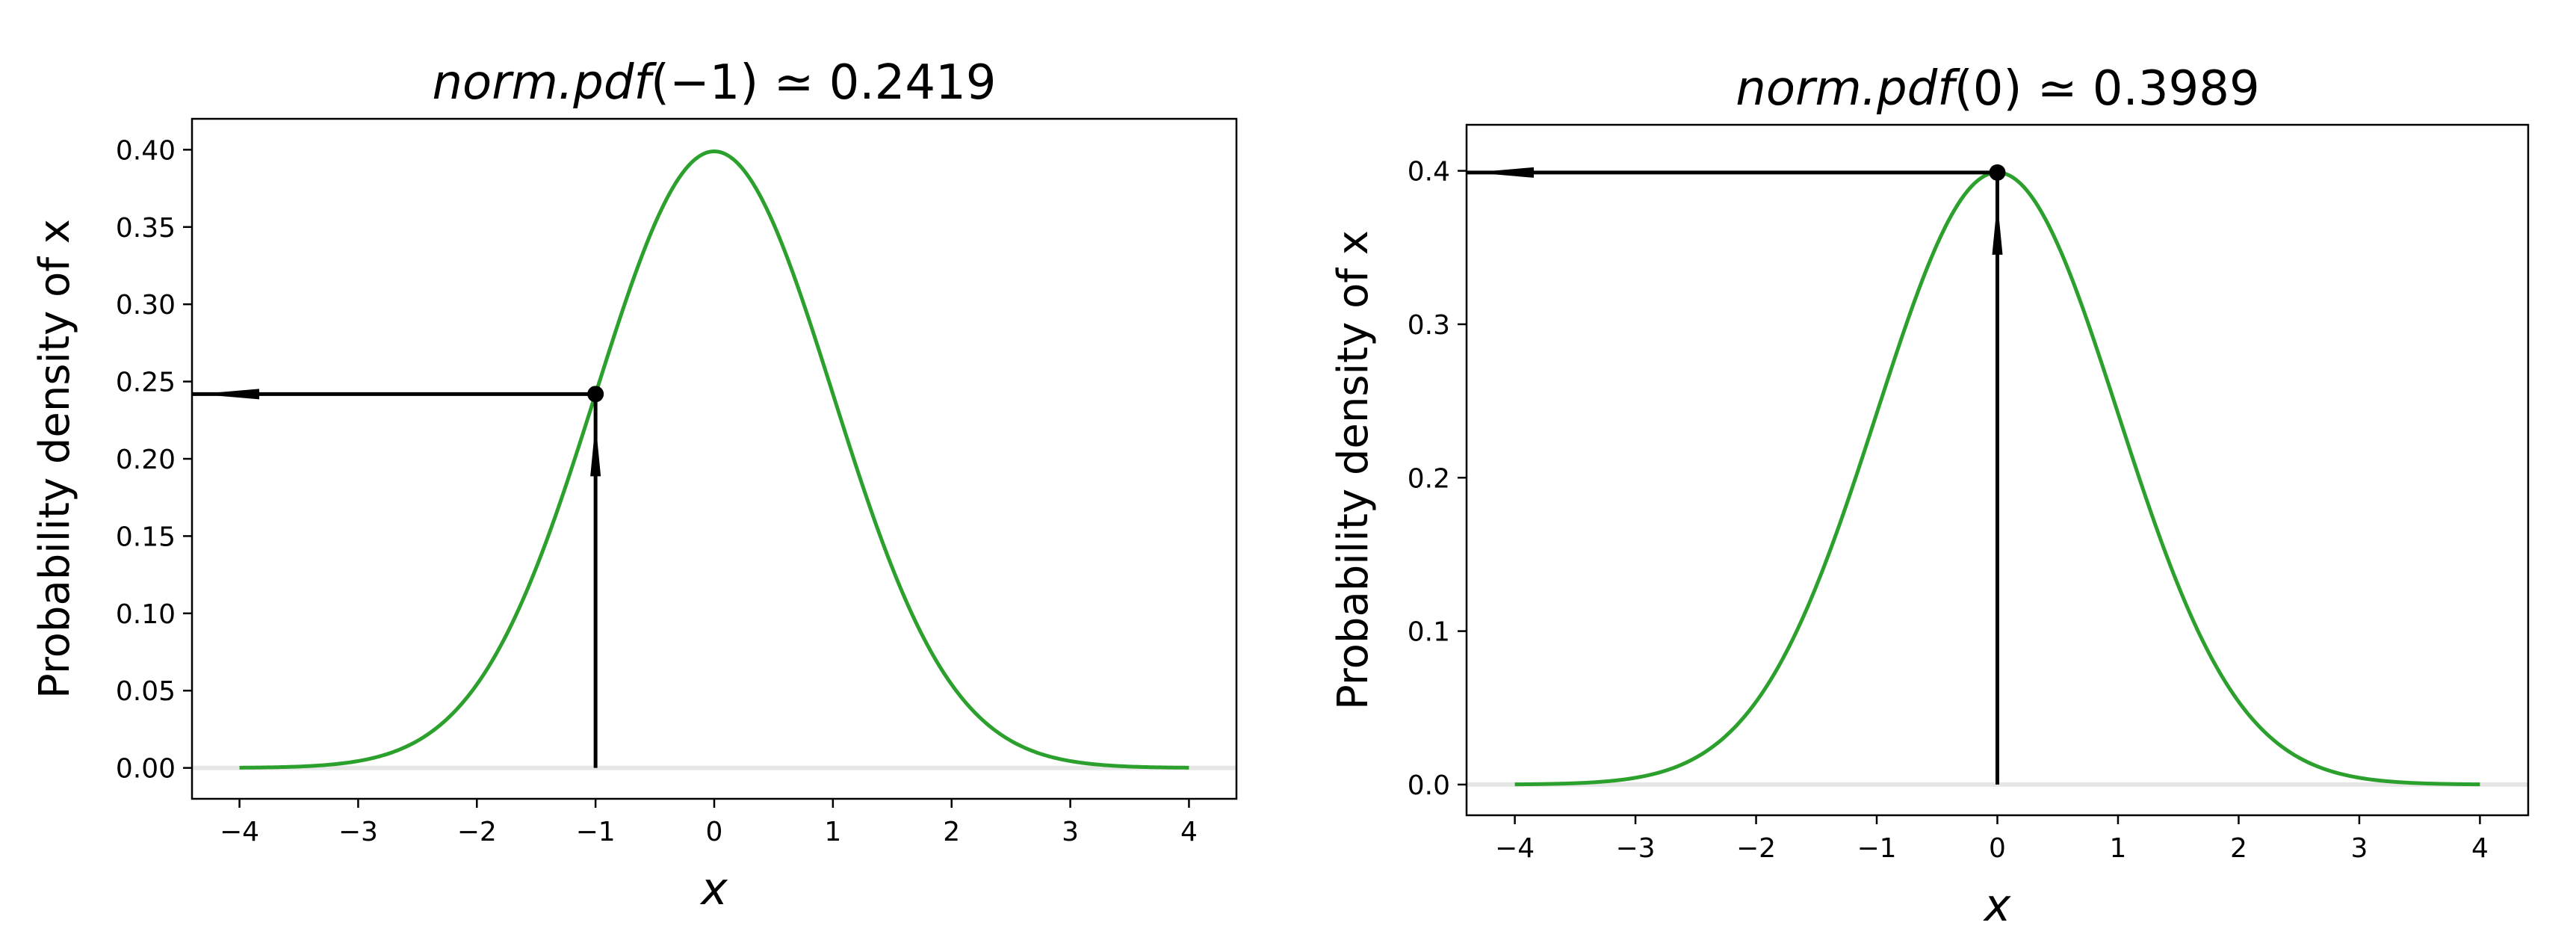  What do you see at coordinates (2107, 89) in the screenshot?
I see `chart-title-value: (0) ≃ 0.3989` at bounding box center [2107, 89].